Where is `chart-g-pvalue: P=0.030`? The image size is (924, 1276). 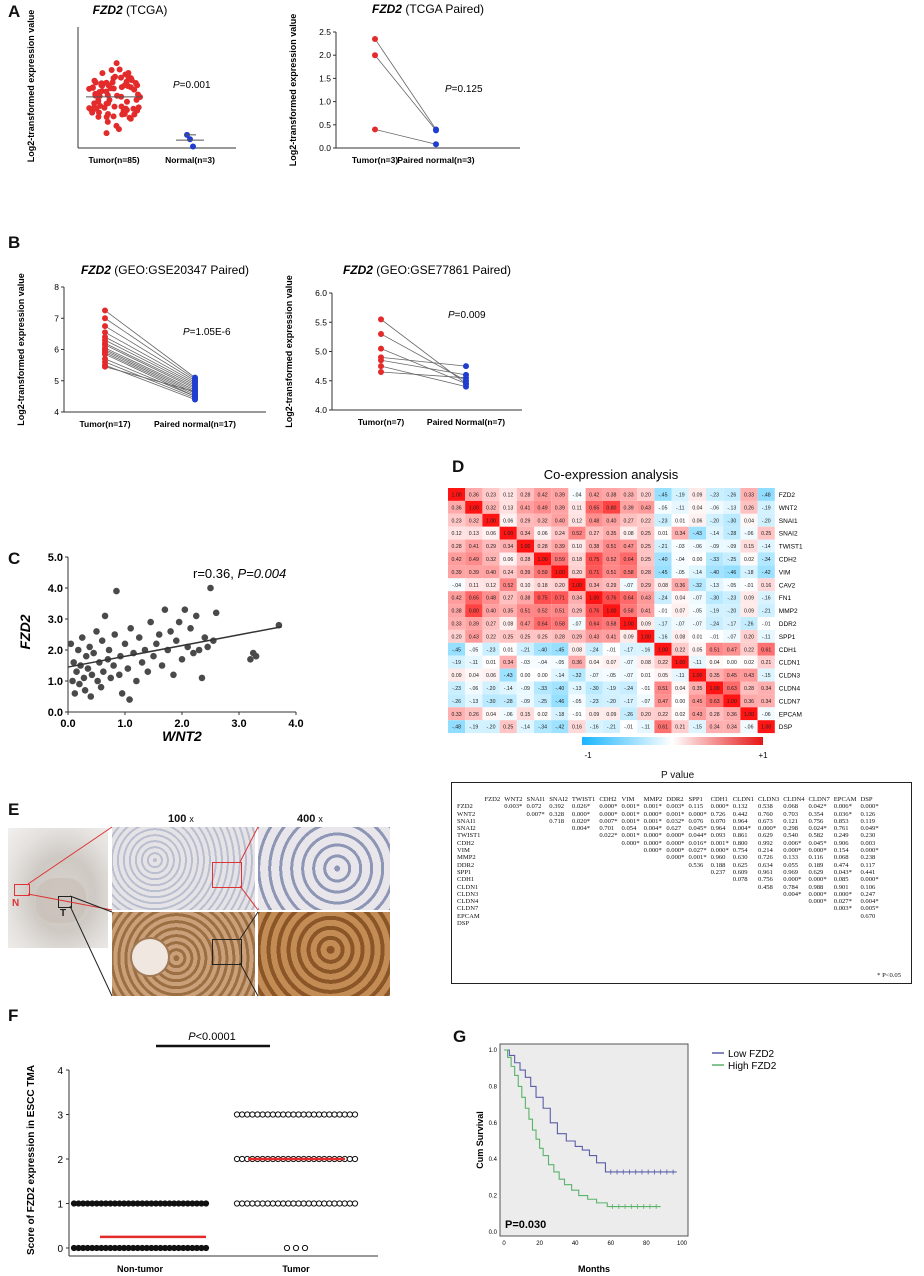 chart-g-pvalue: P=0.030 is located at coordinates (525, 1225).